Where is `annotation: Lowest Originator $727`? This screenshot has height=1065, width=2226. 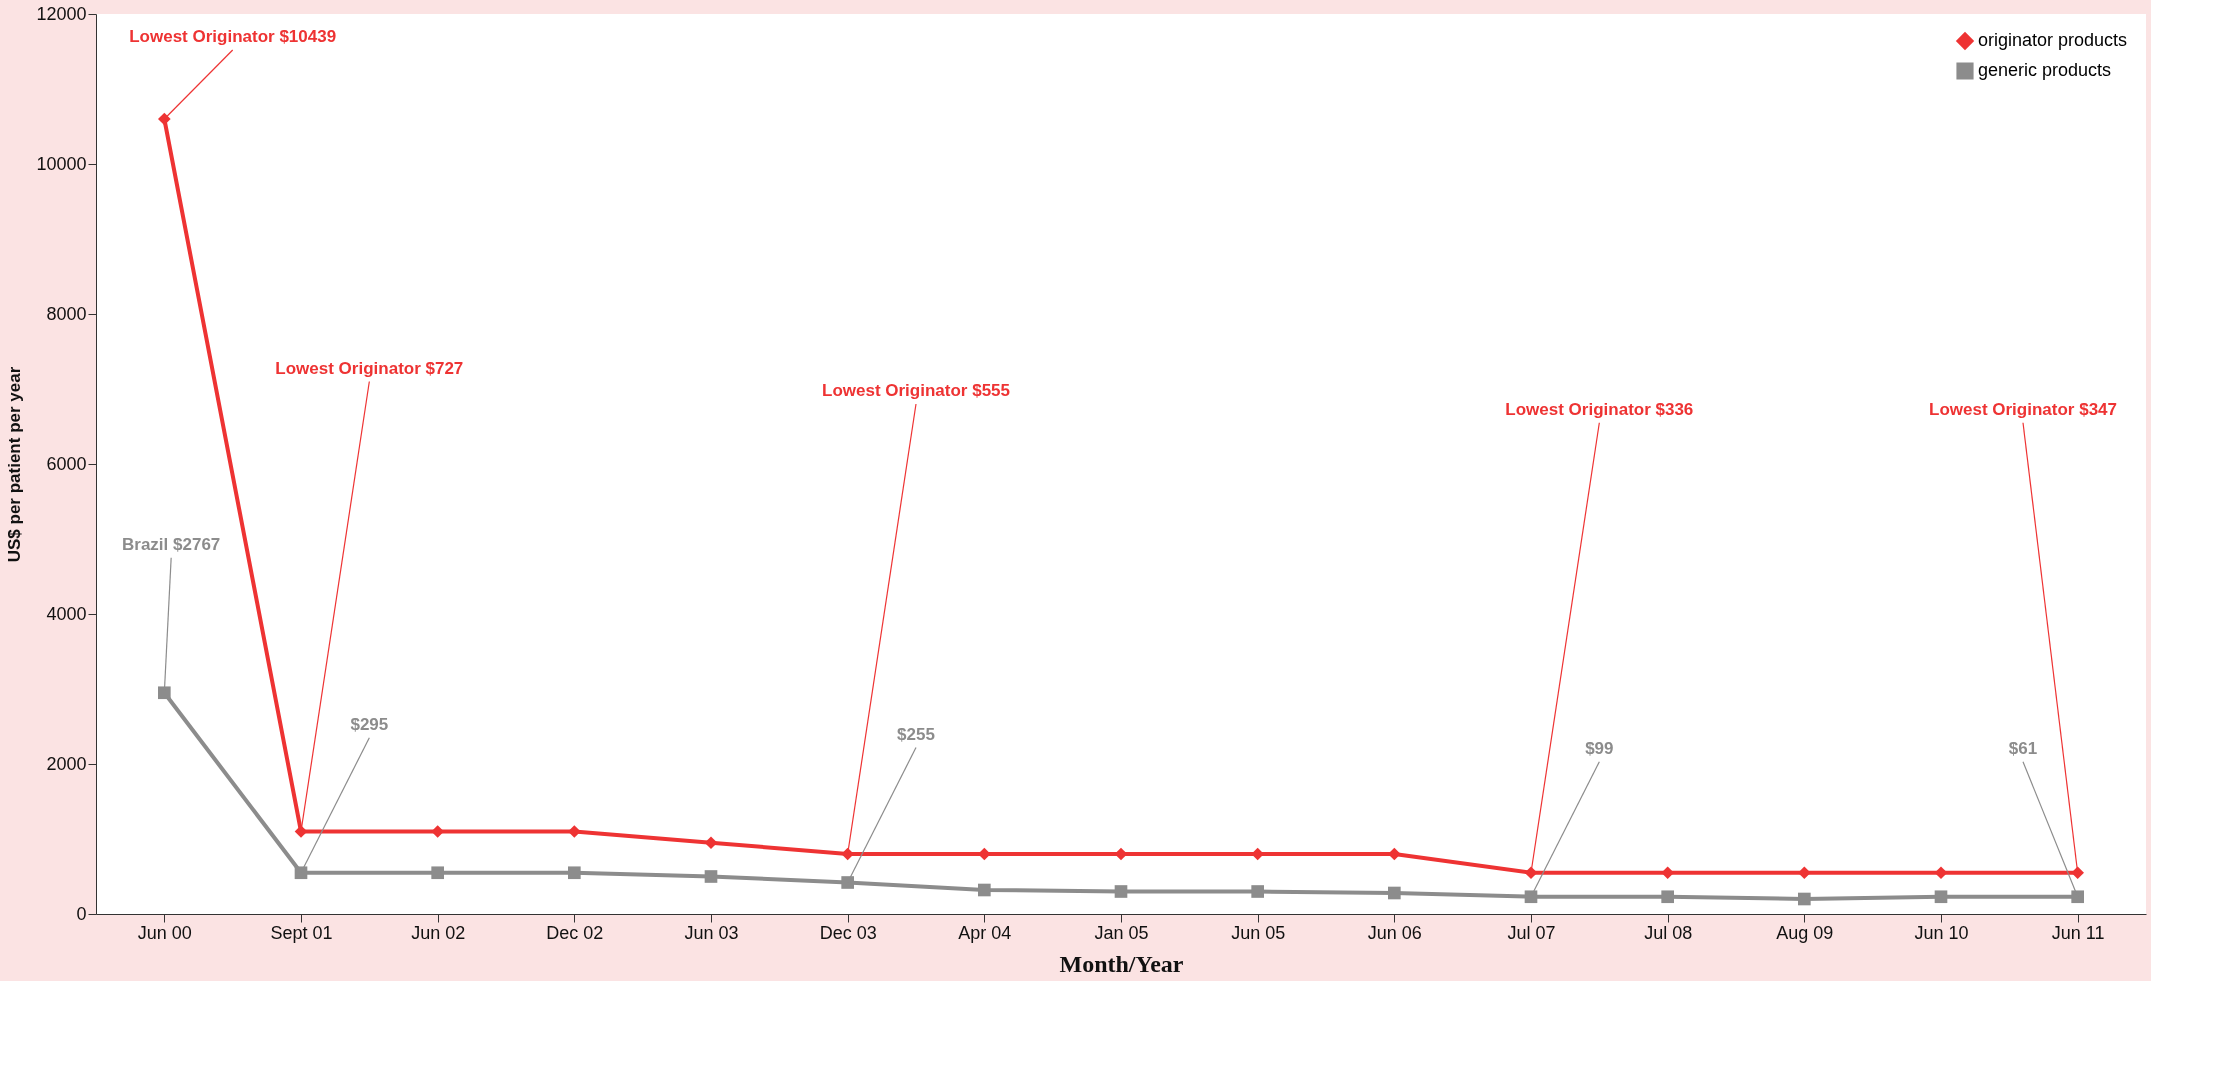 annotation: Lowest Originator $727 is located at coordinates (369, 368).